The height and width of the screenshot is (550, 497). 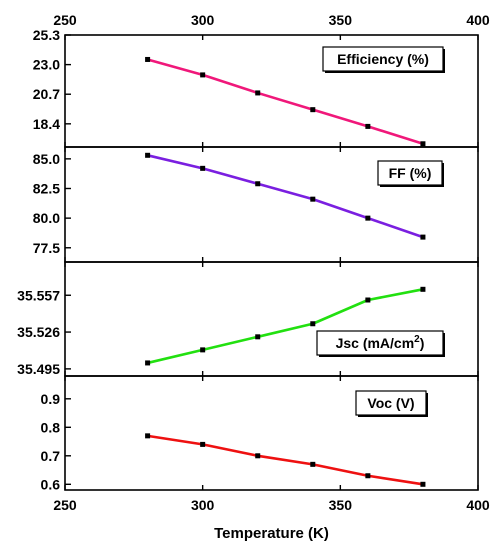 I want to click on panel-label-text: Efficiency (%), so click(x=383, y=59).